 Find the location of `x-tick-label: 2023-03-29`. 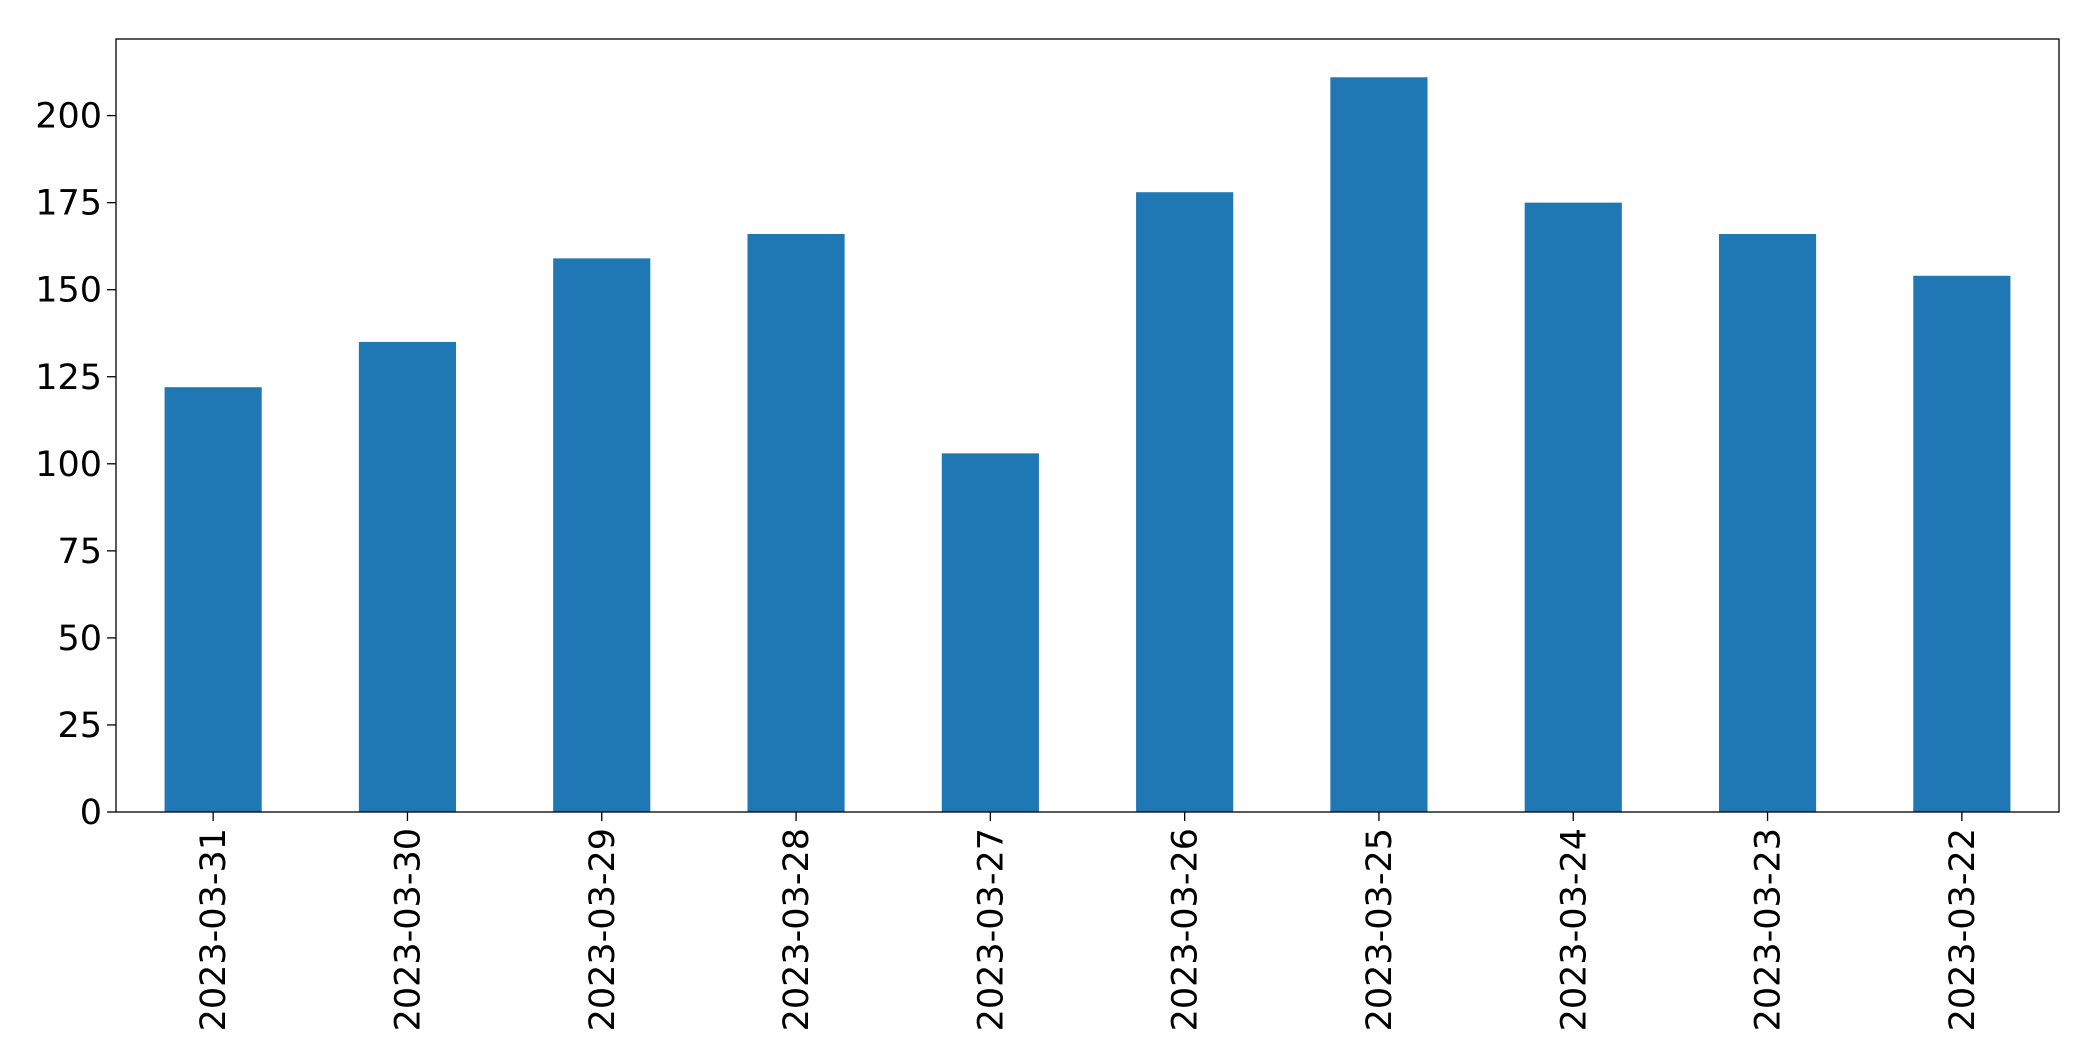

x-tick-label: 2023-03-29 is located at coordinates (603, 929).